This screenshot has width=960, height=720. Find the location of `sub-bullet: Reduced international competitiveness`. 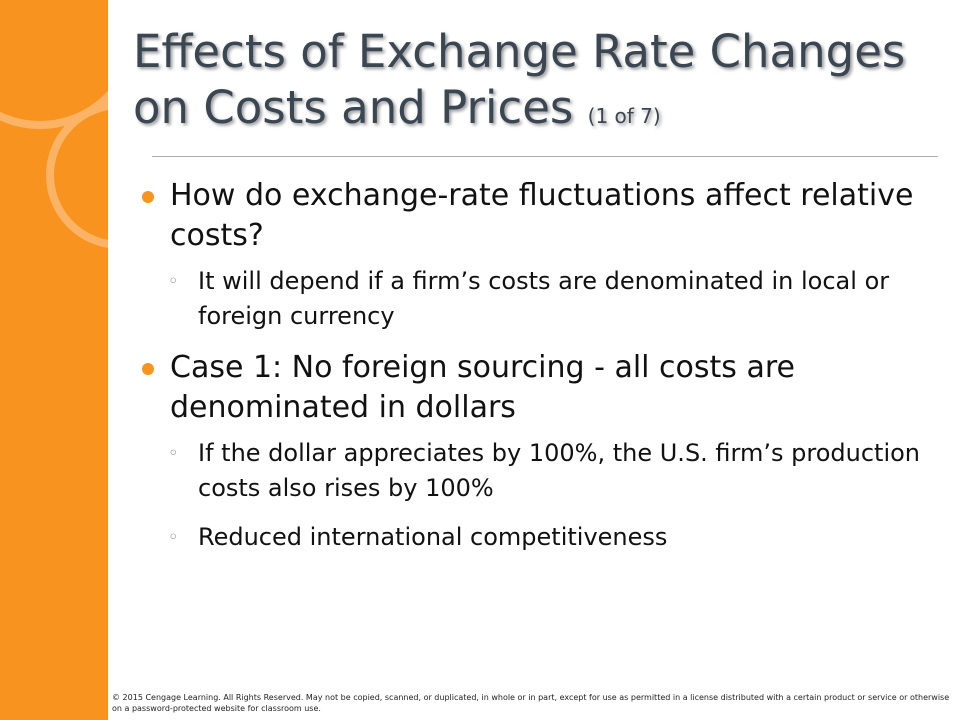

sub-bullet: Reduced international competitiveness is located at coordinates (530, 537).